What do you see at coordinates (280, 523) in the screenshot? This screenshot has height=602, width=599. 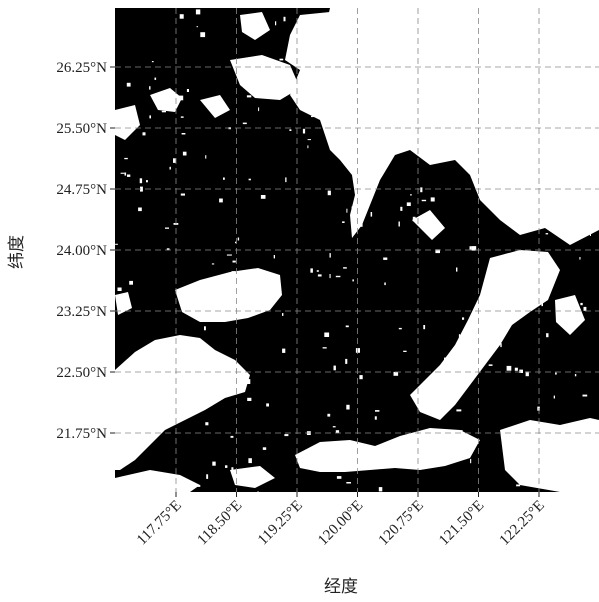 I see `longitude-tick-label: 119.25°E` at bounding box center [280, 523].